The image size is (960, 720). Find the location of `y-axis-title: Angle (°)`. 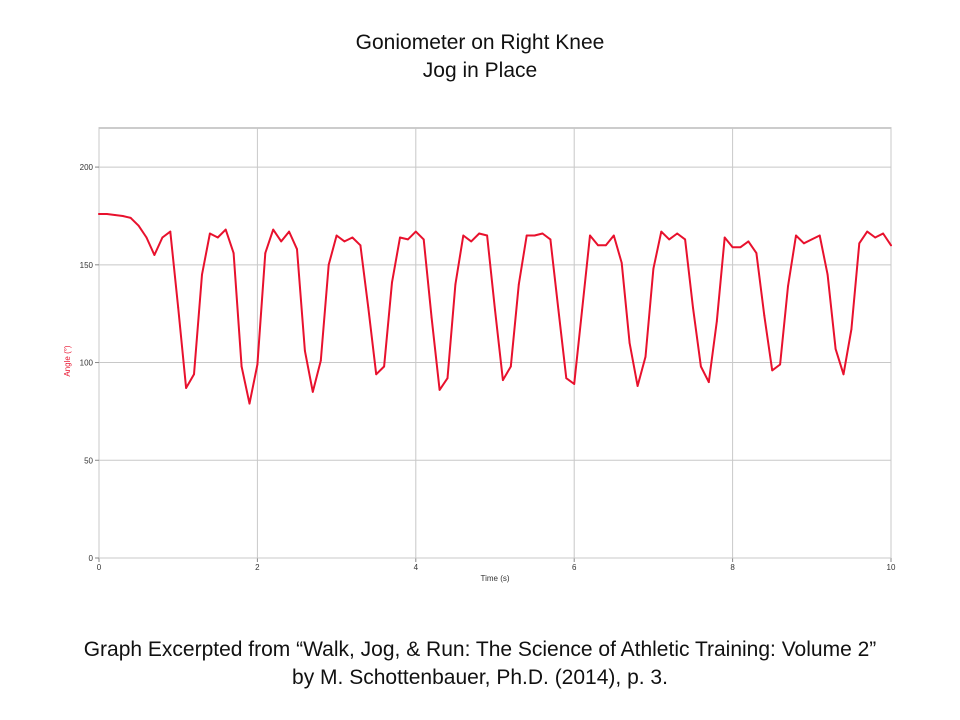

y-axis-title: Angle (°) is located at coordinates (67, 361).